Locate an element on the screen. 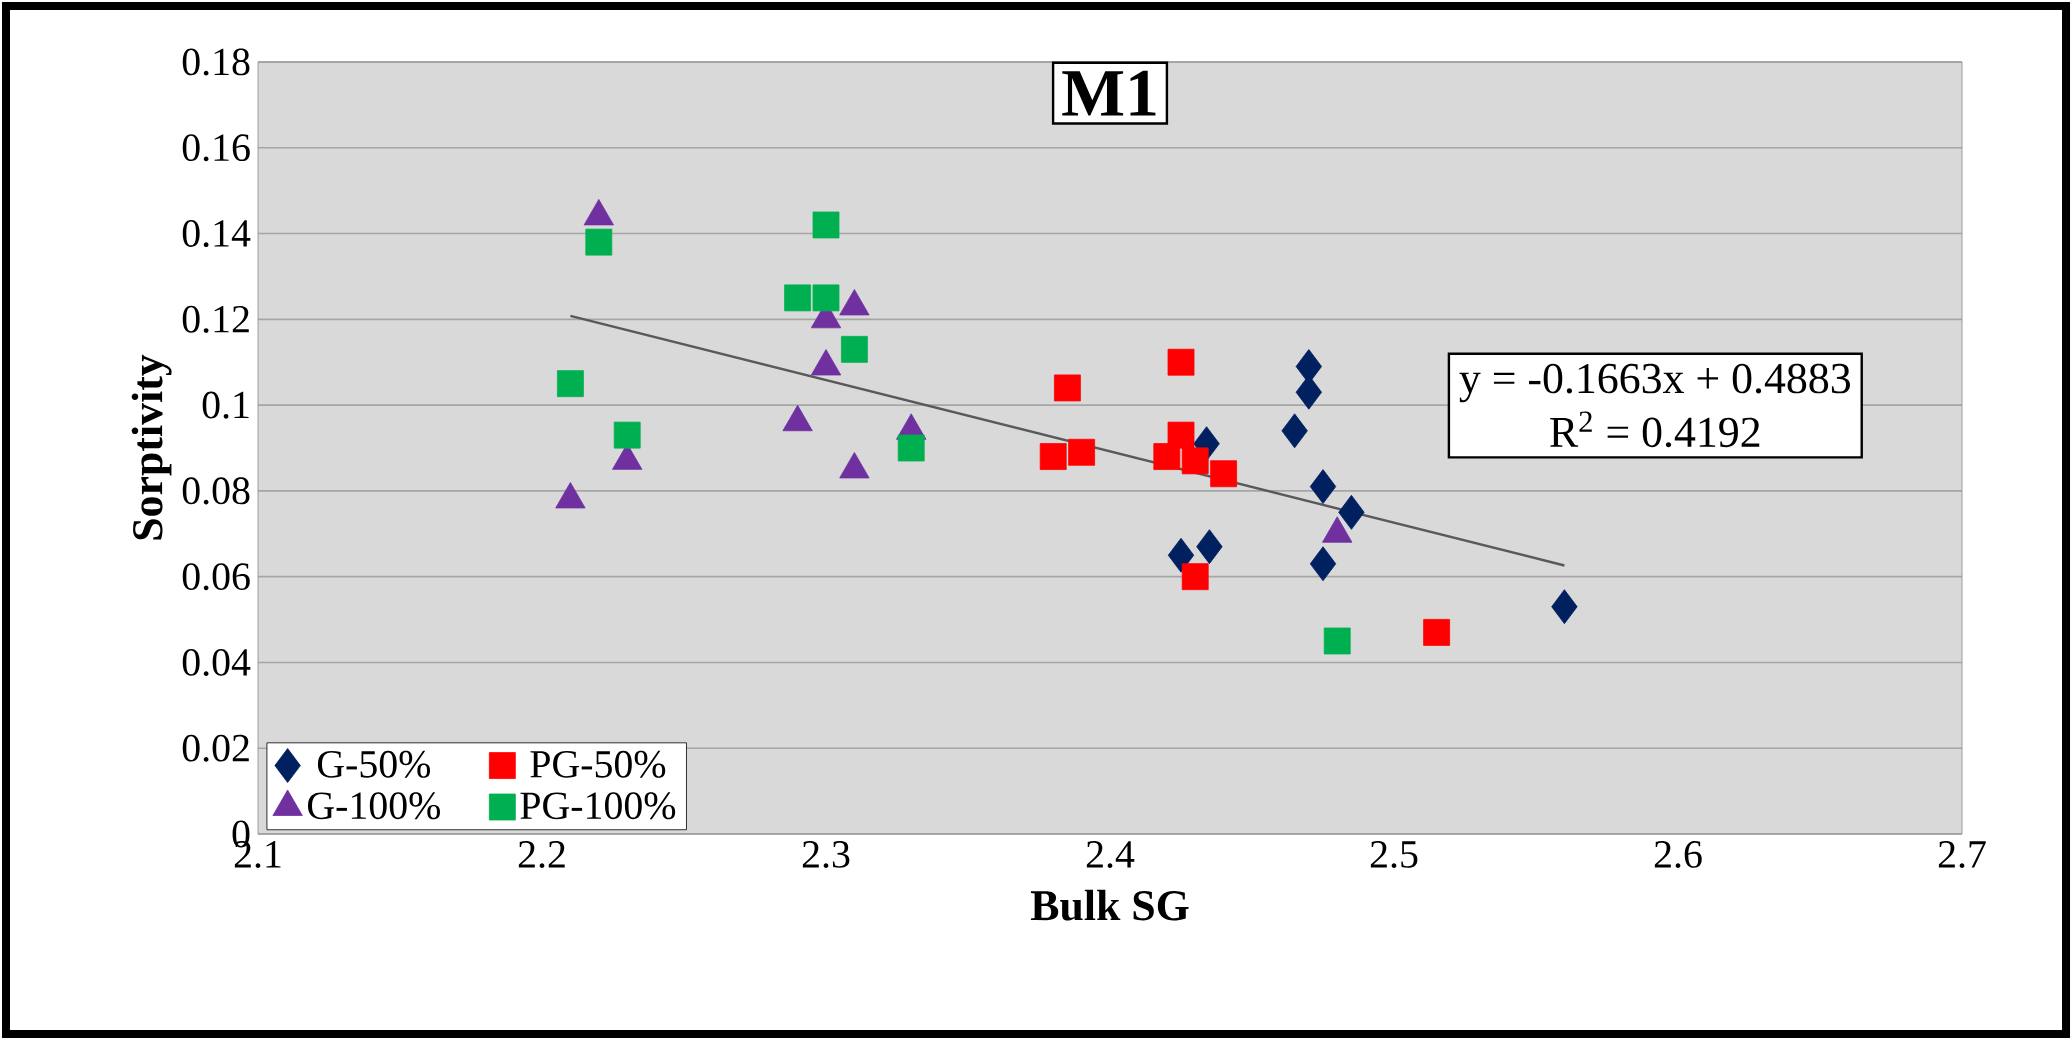  chart-title: M1 is located at coordinates (1109, 93).